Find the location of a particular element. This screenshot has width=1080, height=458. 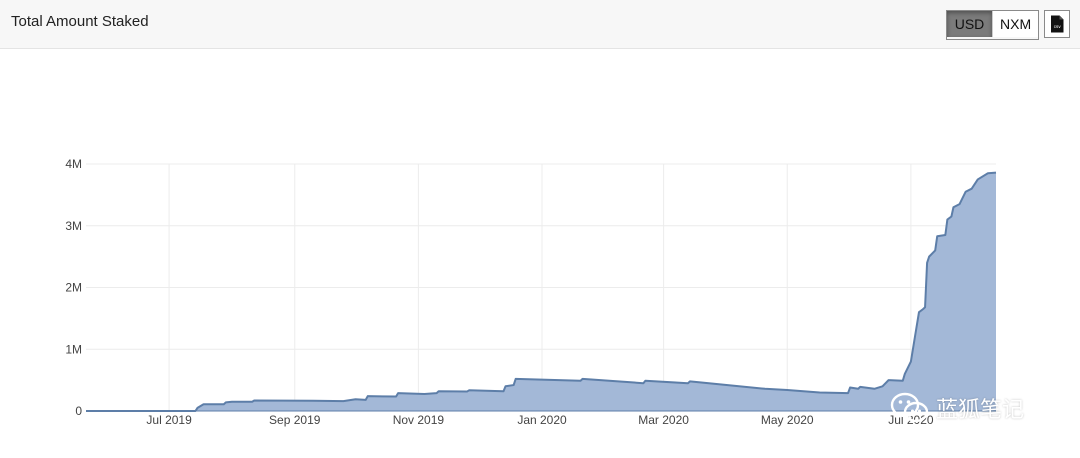

y-tick-labels: 0 1M 2M 3M 4M is located at coordinates (73, 287).